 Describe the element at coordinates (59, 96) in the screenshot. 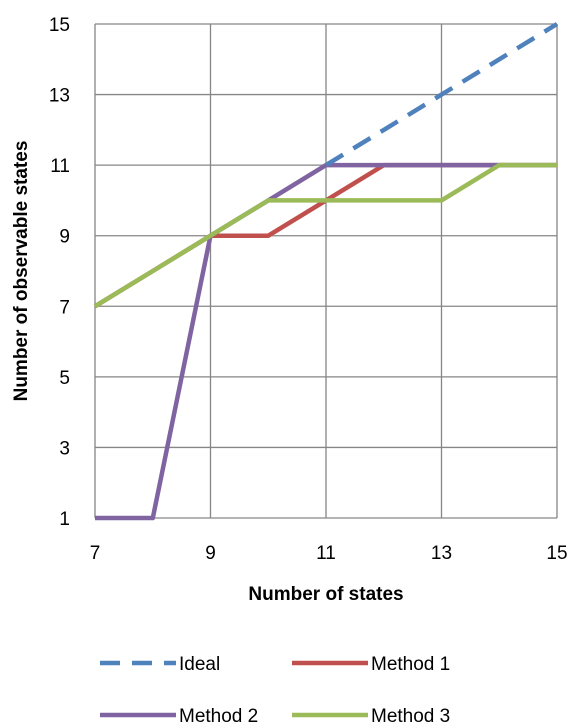

I see `y-tick-label: 13` at that location.